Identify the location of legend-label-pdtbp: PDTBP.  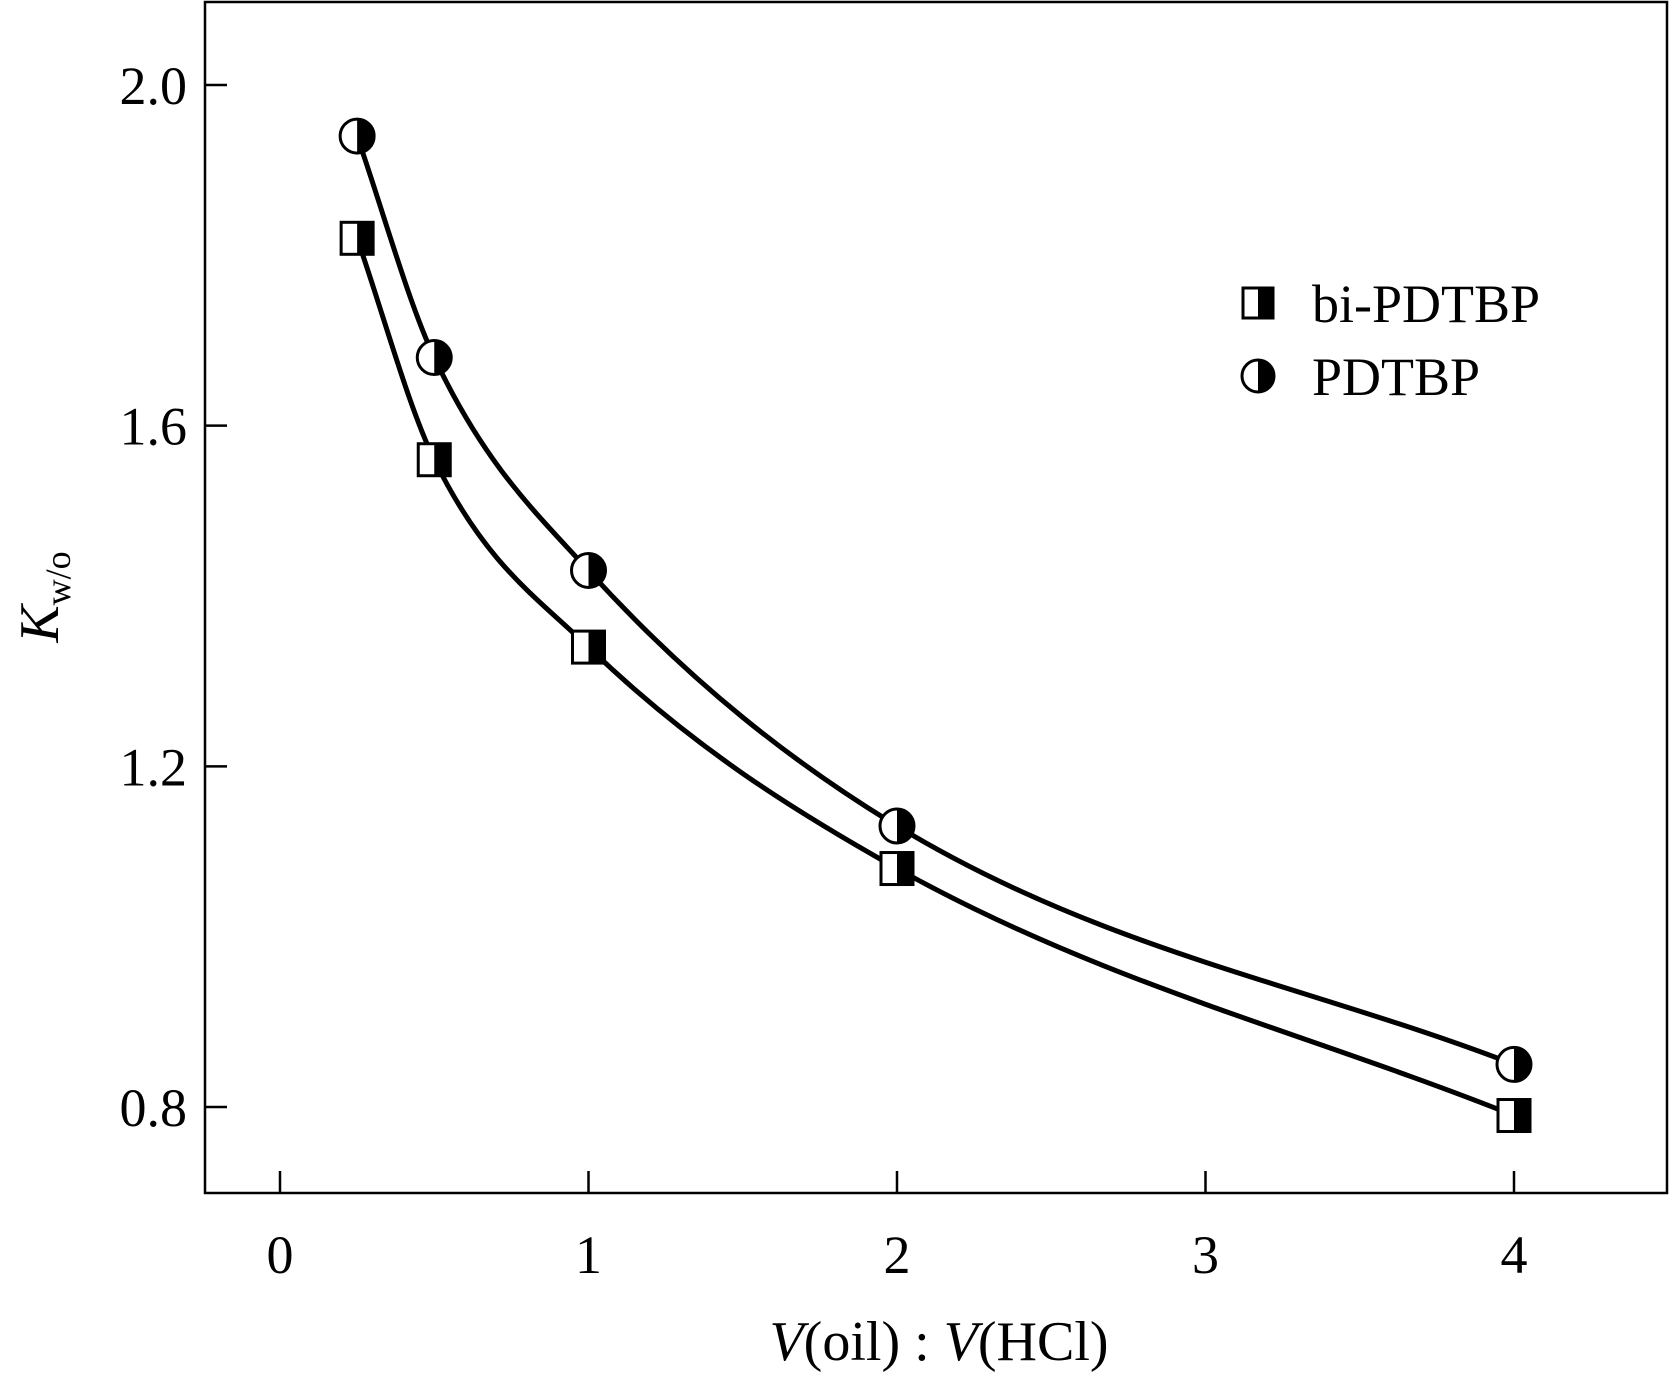
(1396, 377).